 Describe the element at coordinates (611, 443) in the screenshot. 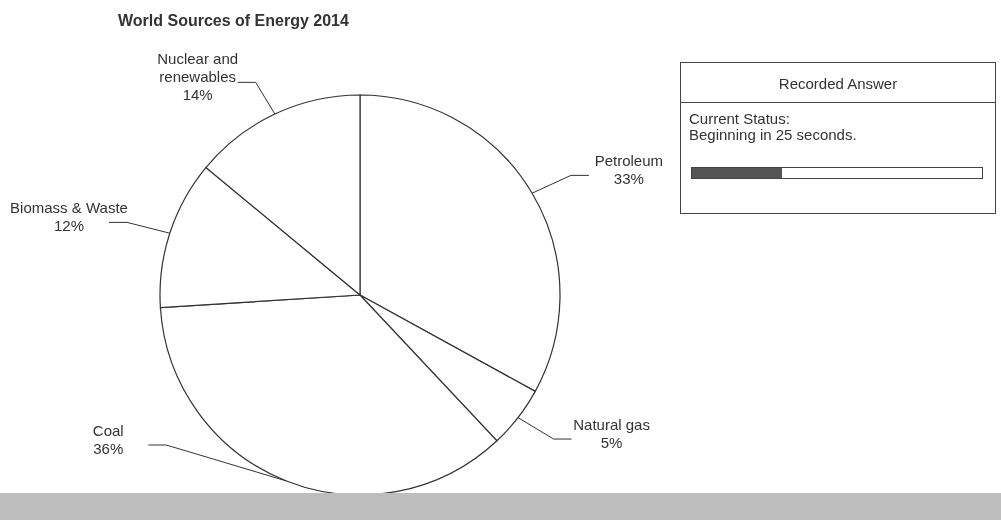

I see `data-label: 5%` at that location.